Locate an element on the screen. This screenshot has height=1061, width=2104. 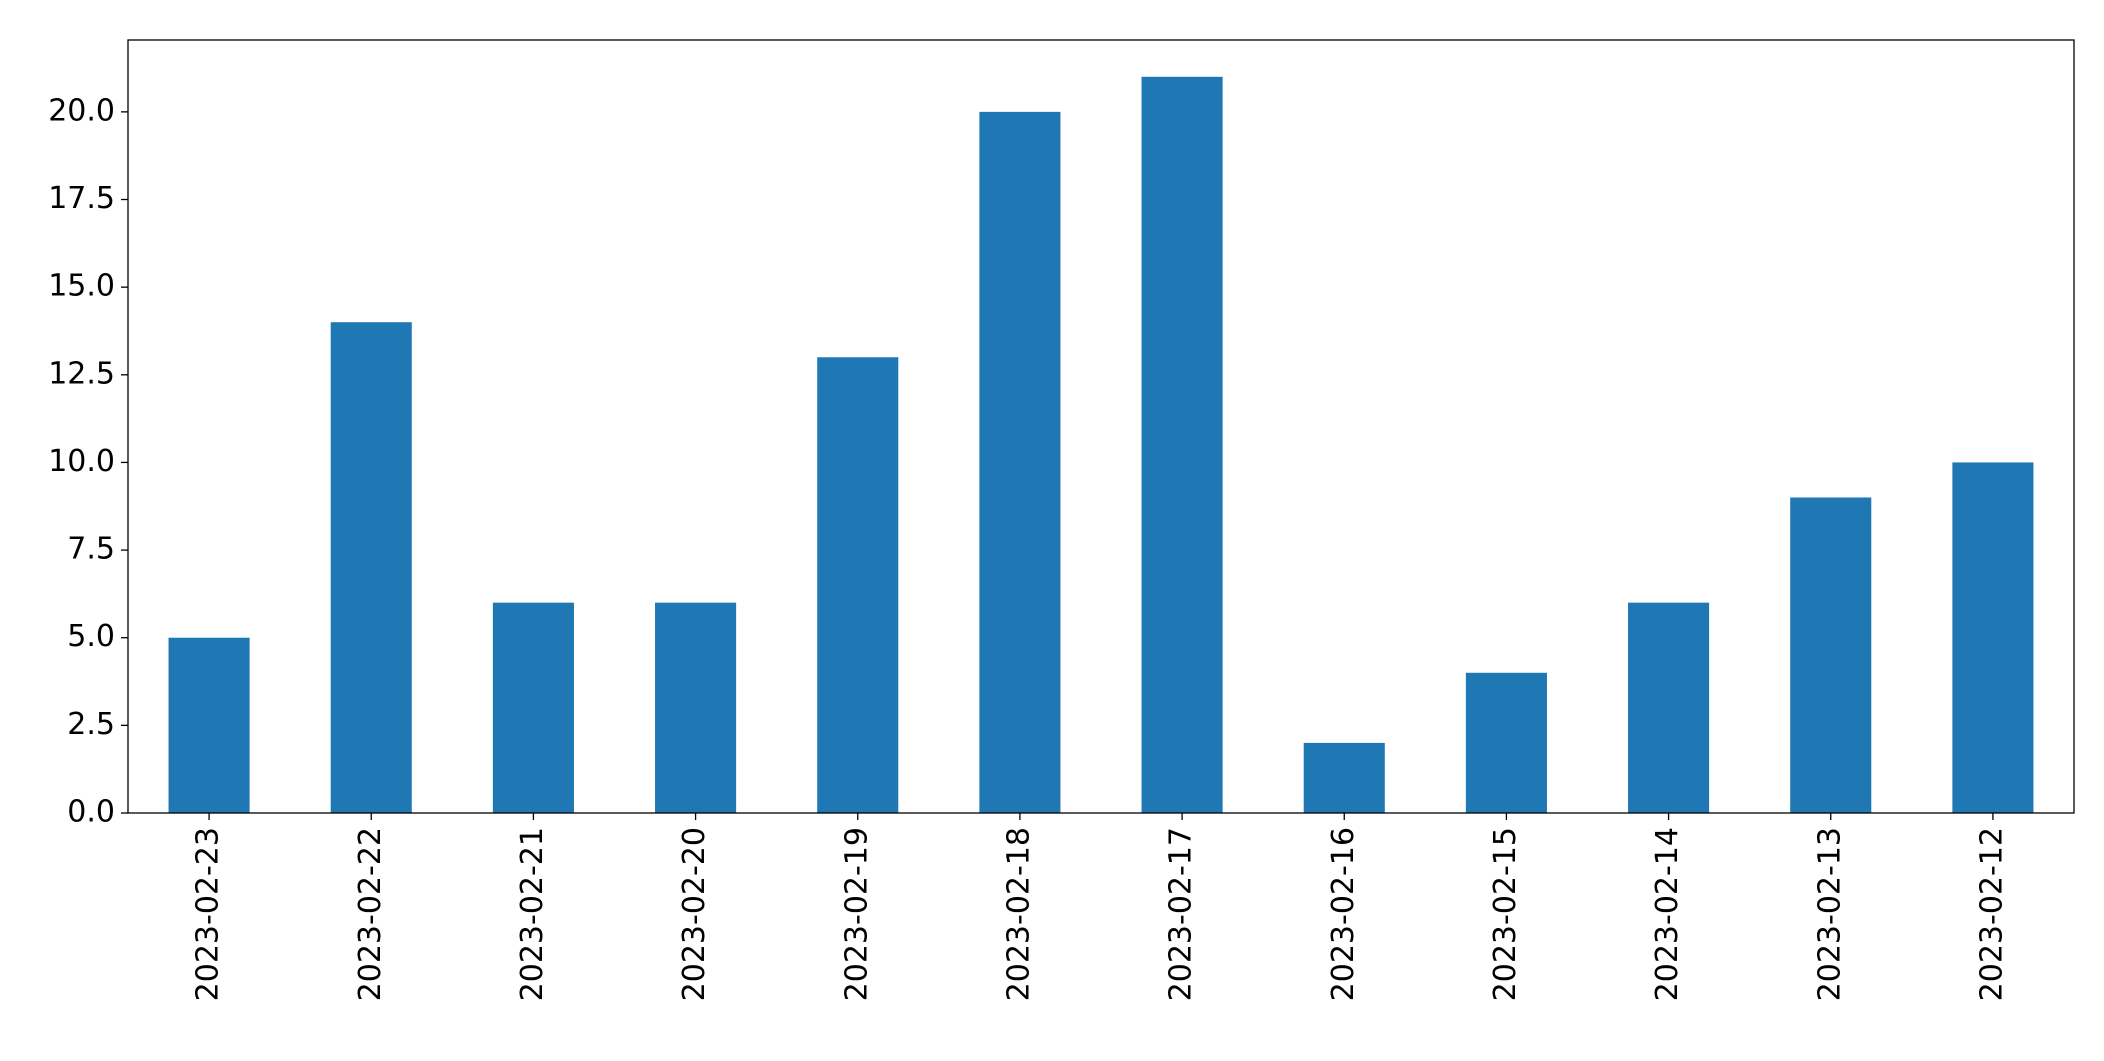
y-tick-label: 15.0 is located at coordinates (81, 286).